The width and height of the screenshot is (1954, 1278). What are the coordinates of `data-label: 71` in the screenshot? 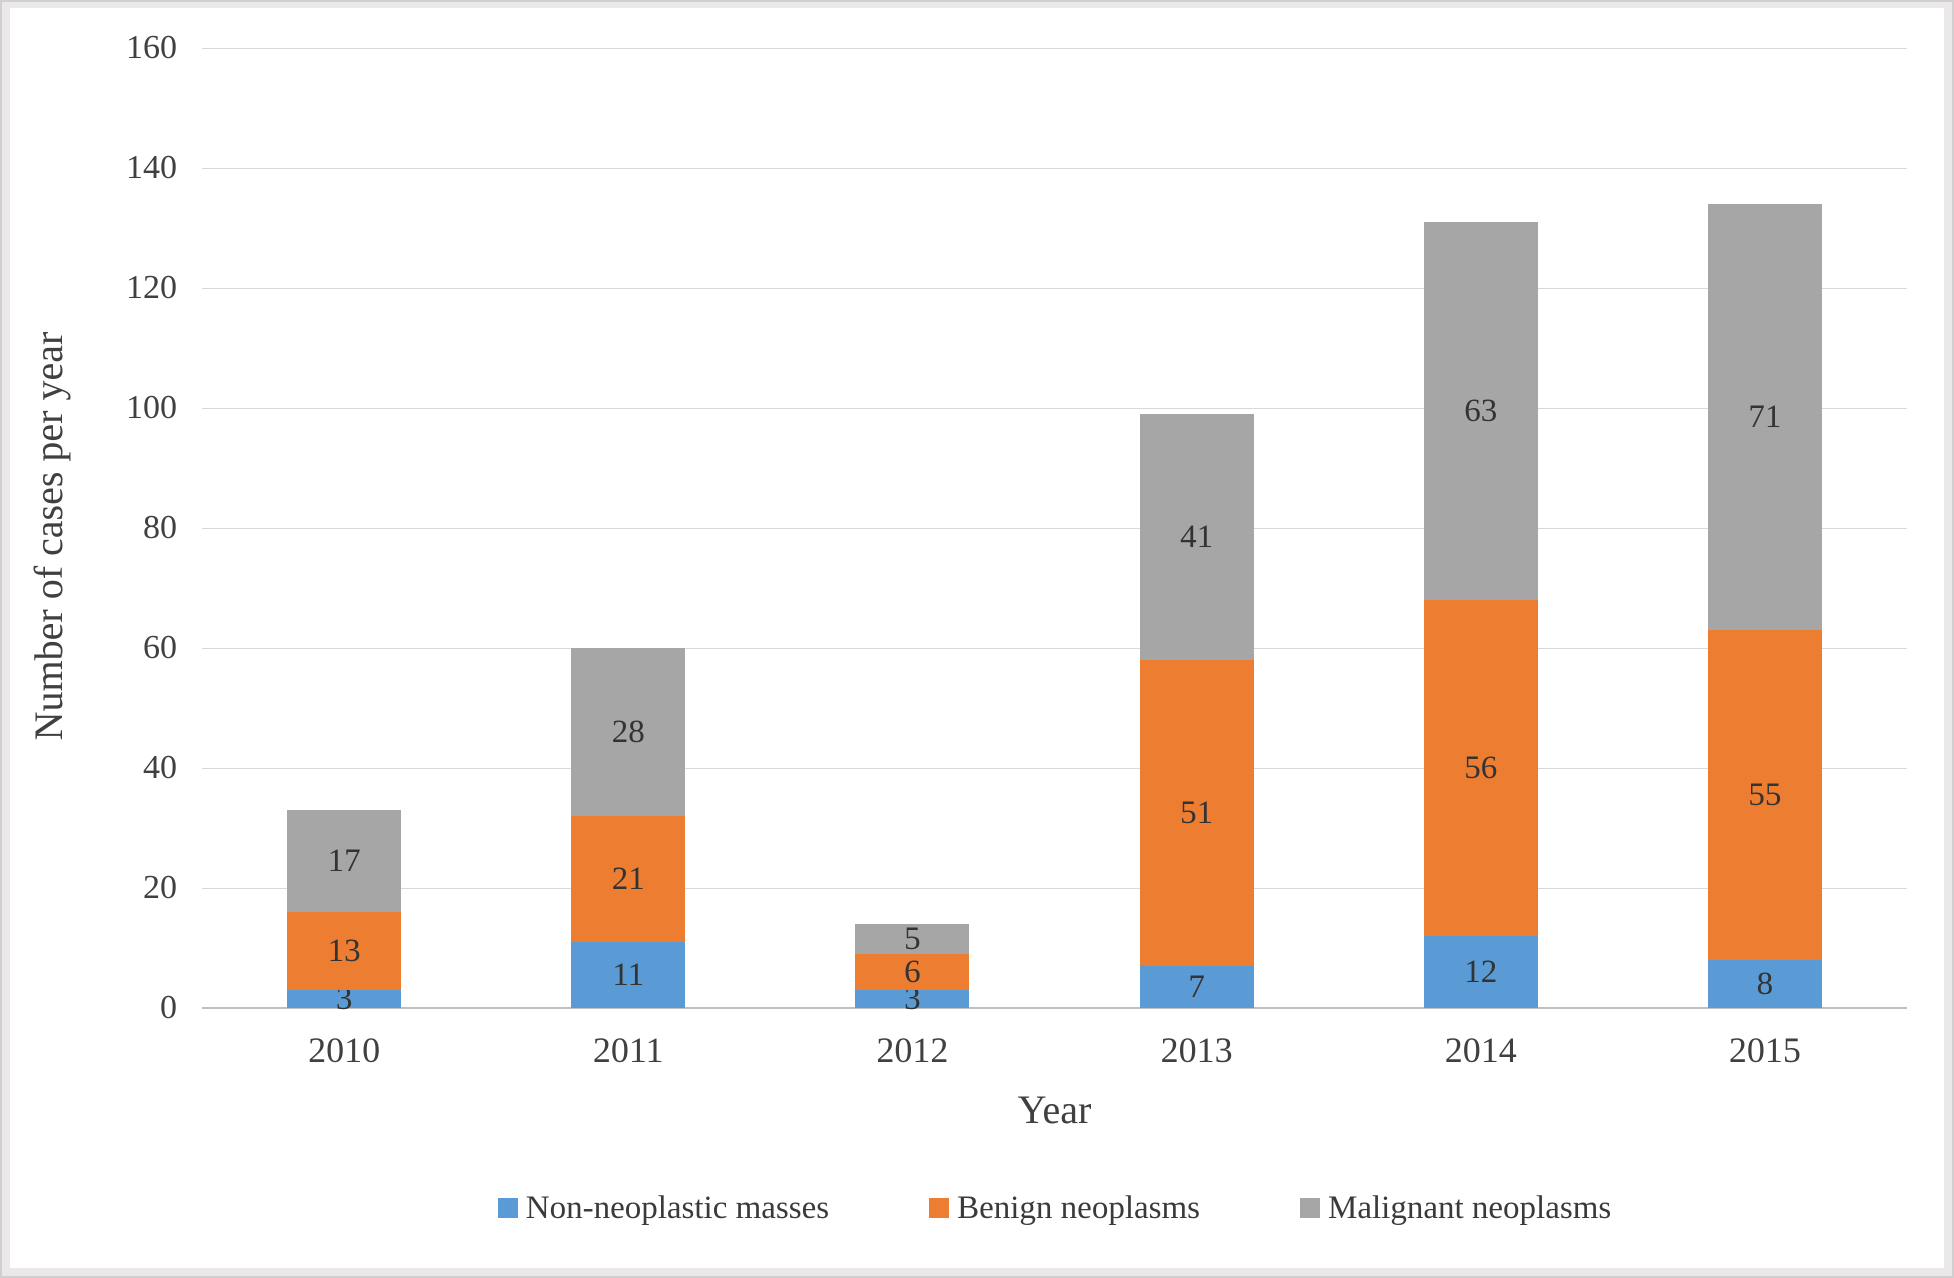 It's located at (1765, 416).